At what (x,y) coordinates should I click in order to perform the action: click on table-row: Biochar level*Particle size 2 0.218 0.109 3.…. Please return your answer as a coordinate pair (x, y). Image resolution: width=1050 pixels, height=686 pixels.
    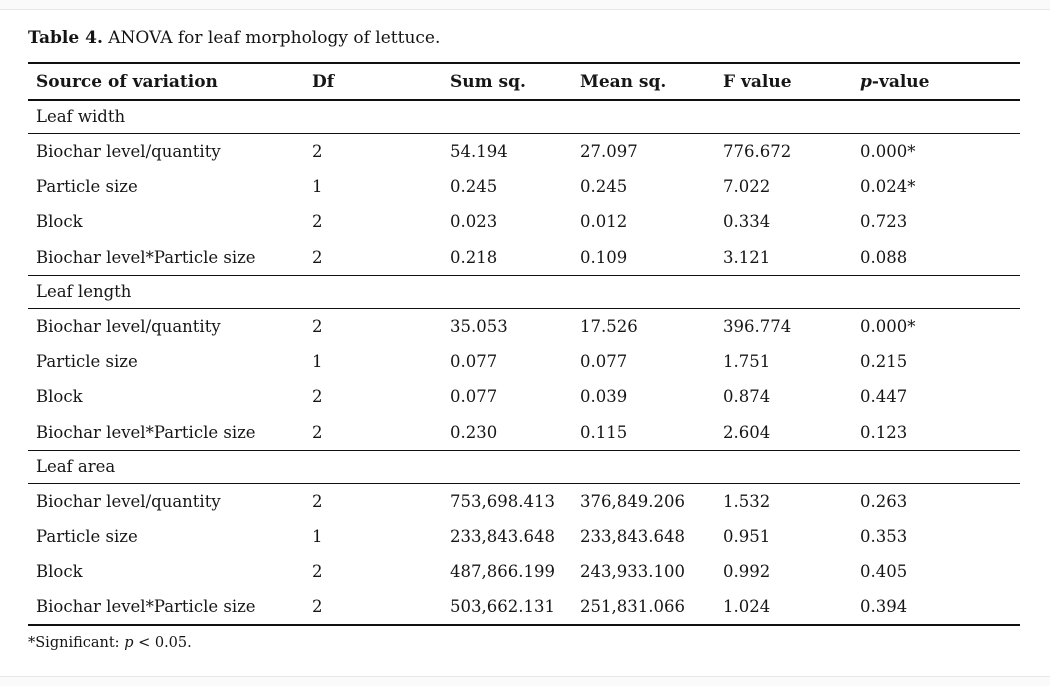
    Looking at the image, I should click on (524, 258).